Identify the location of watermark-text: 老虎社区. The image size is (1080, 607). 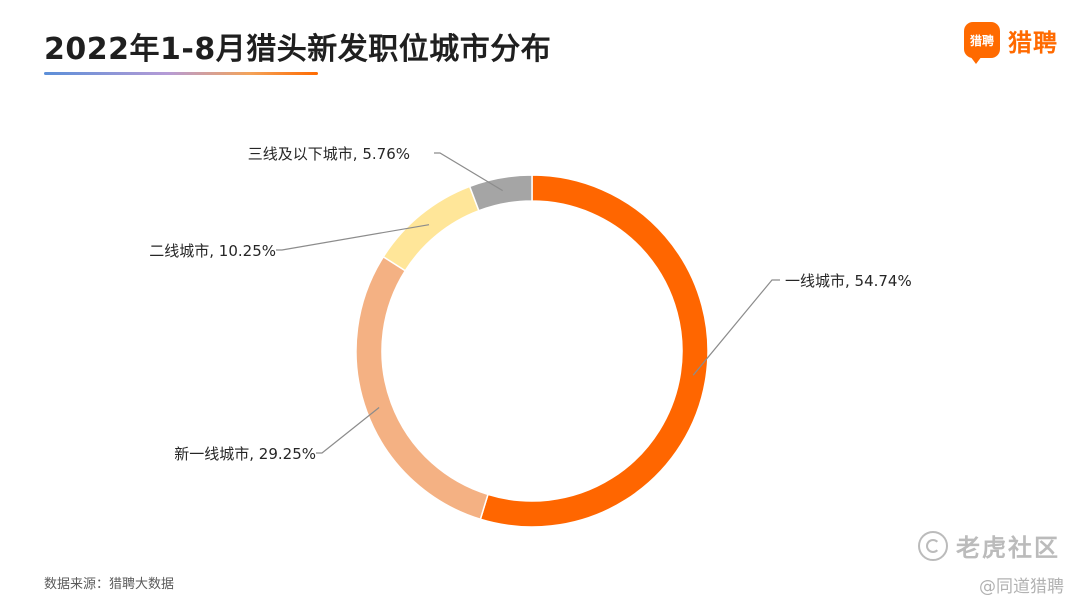
(1008, 548).